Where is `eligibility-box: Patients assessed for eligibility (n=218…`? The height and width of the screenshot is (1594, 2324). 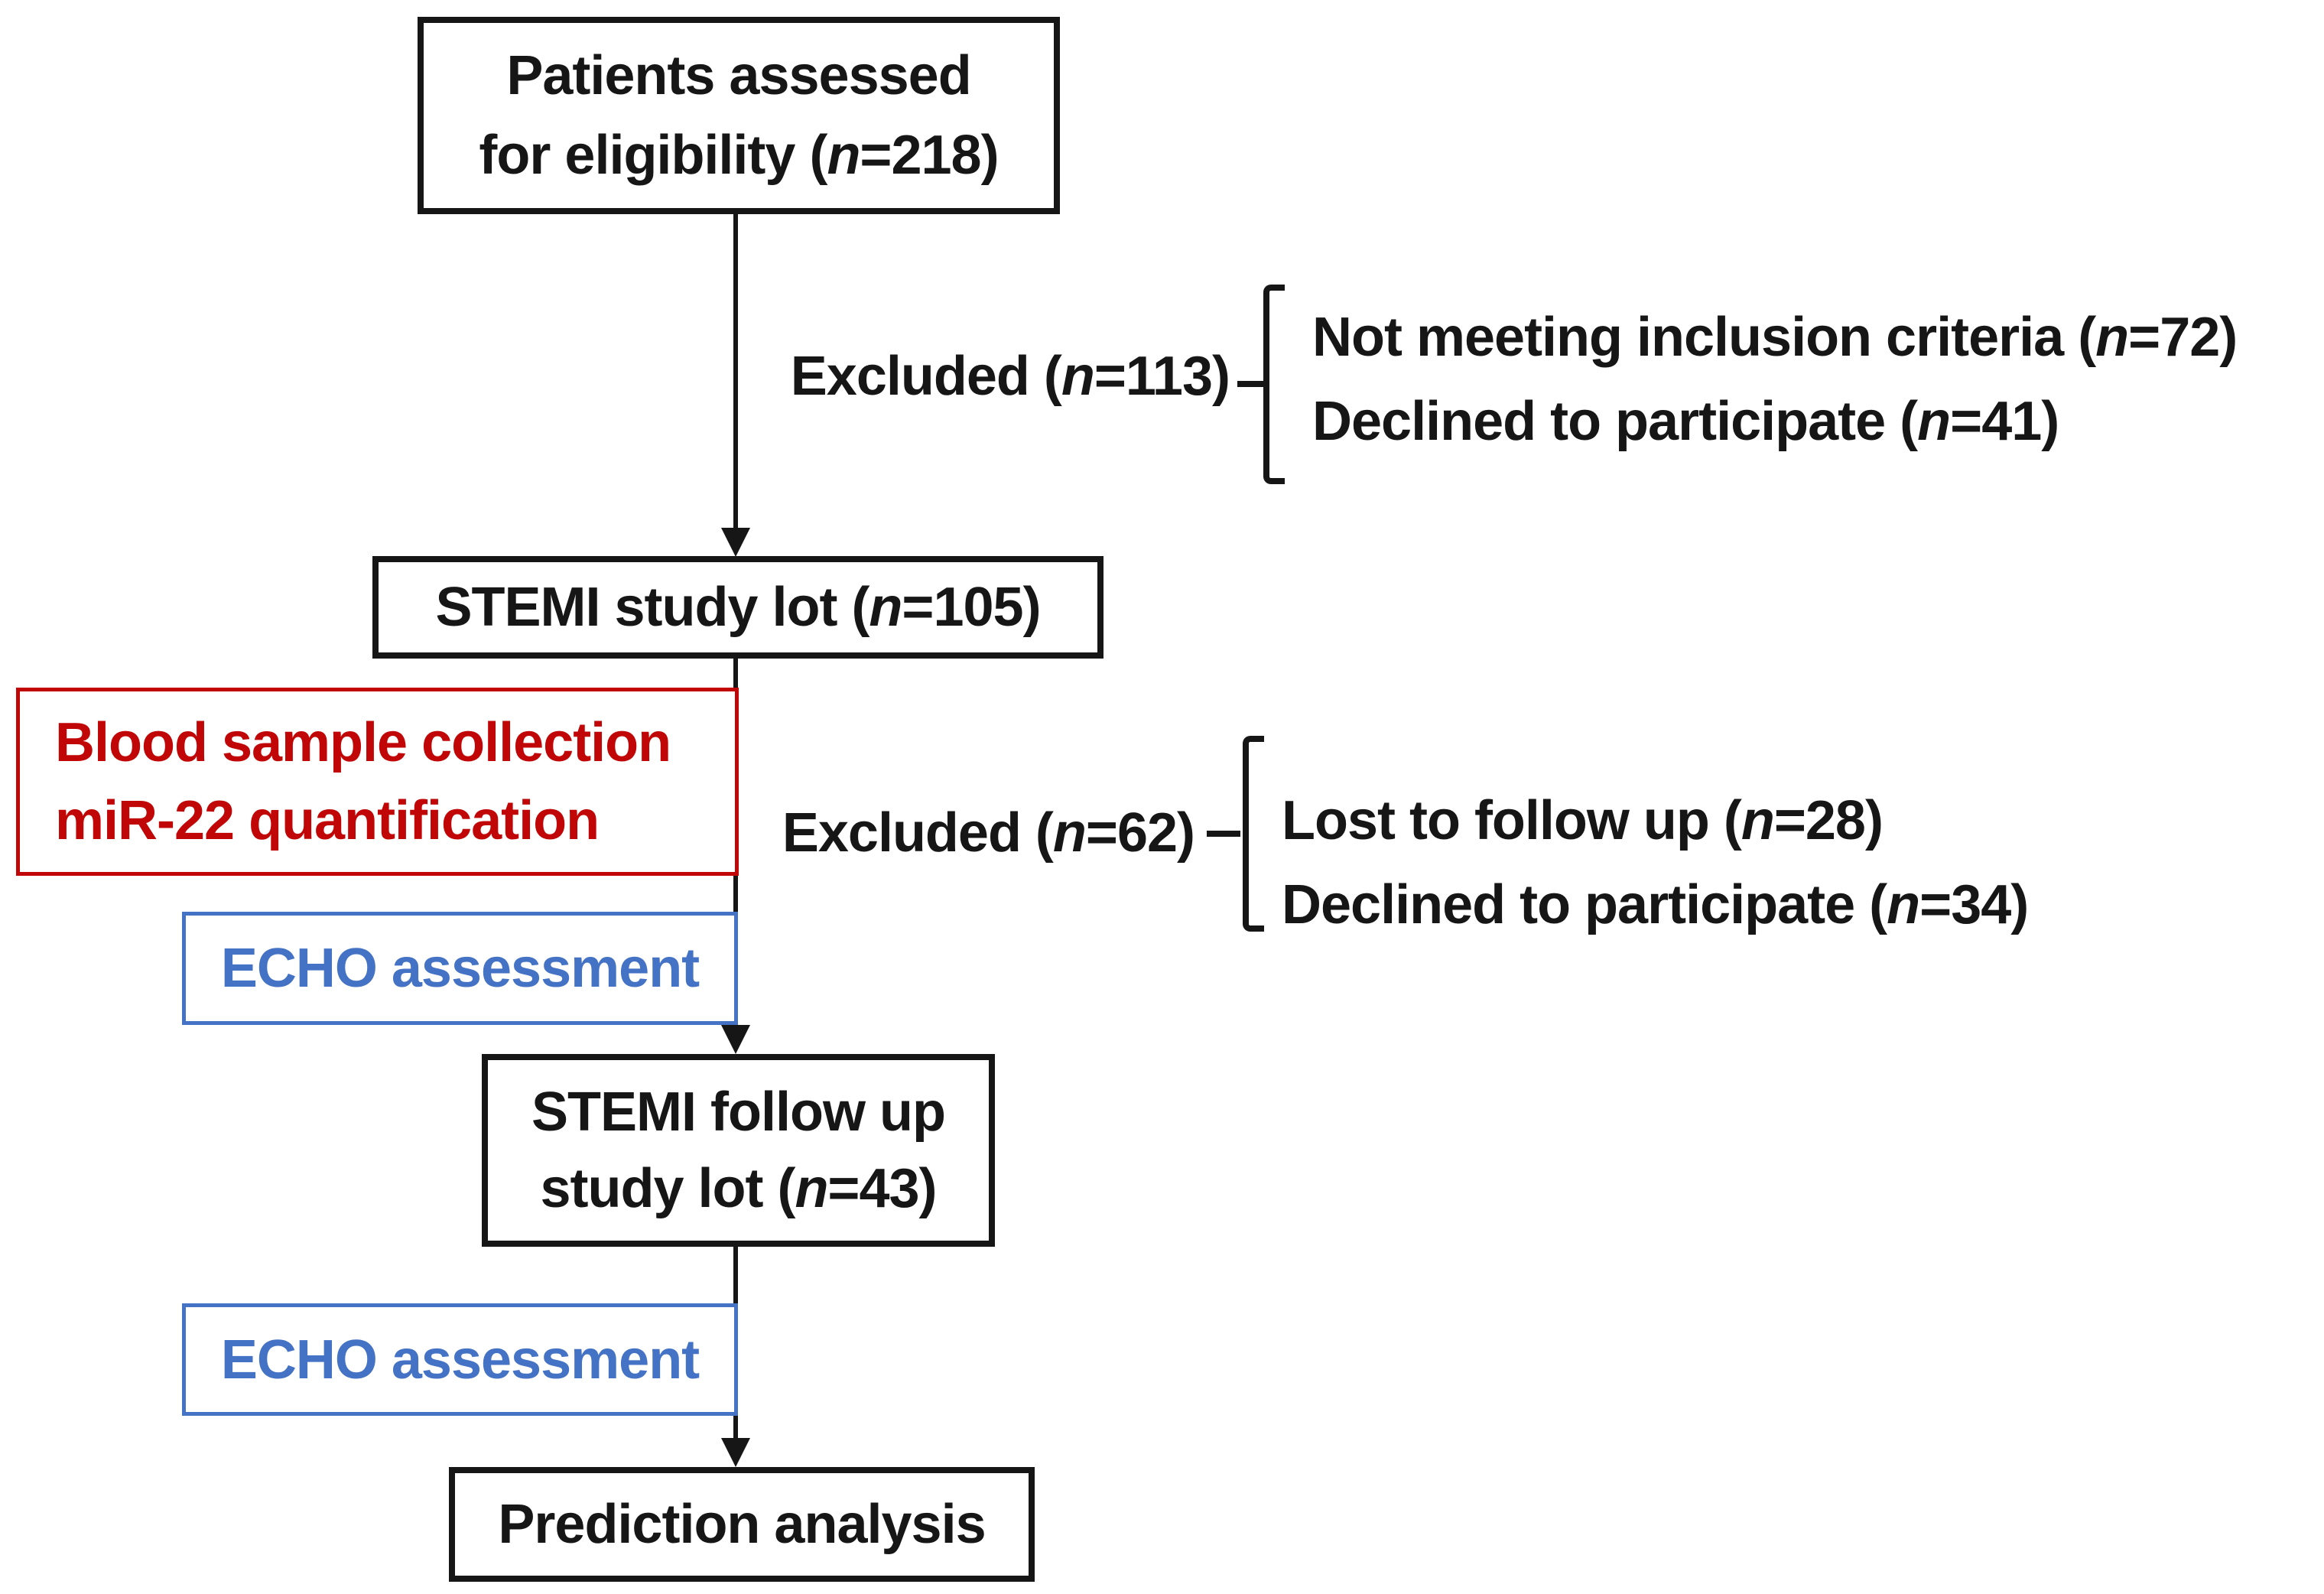 eligibility-box: Patients assessed for eligibility (n=218… is located at coordinates (739, 115).